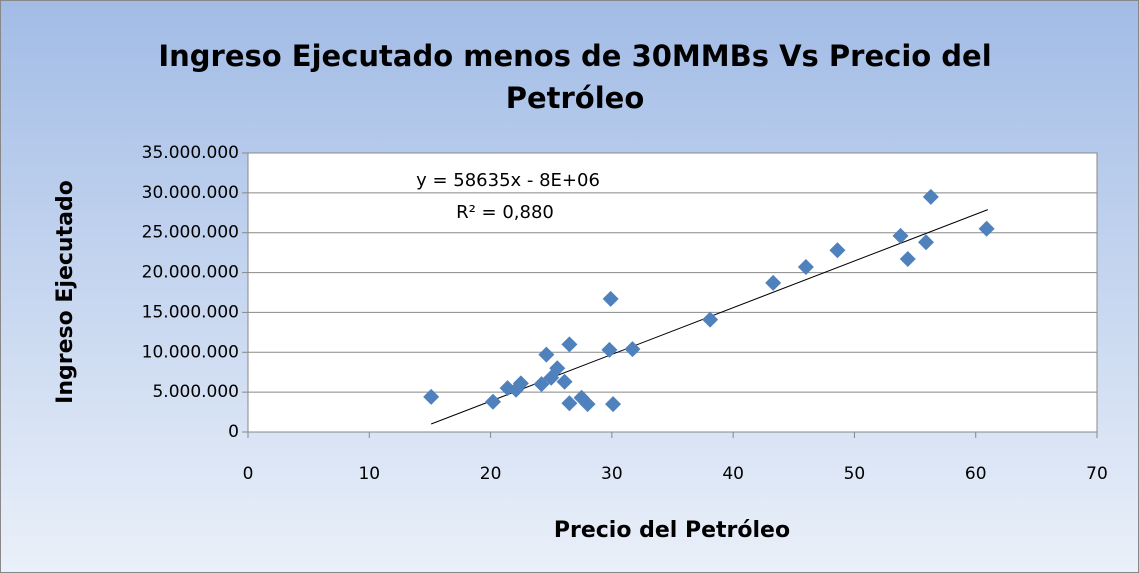 This screenshot has width=1139, height=573. What do you see at coordinates (190, 312) in the screenshot?
I see `y-tick-label: 15.000.000` at bounding box center [190, 312].